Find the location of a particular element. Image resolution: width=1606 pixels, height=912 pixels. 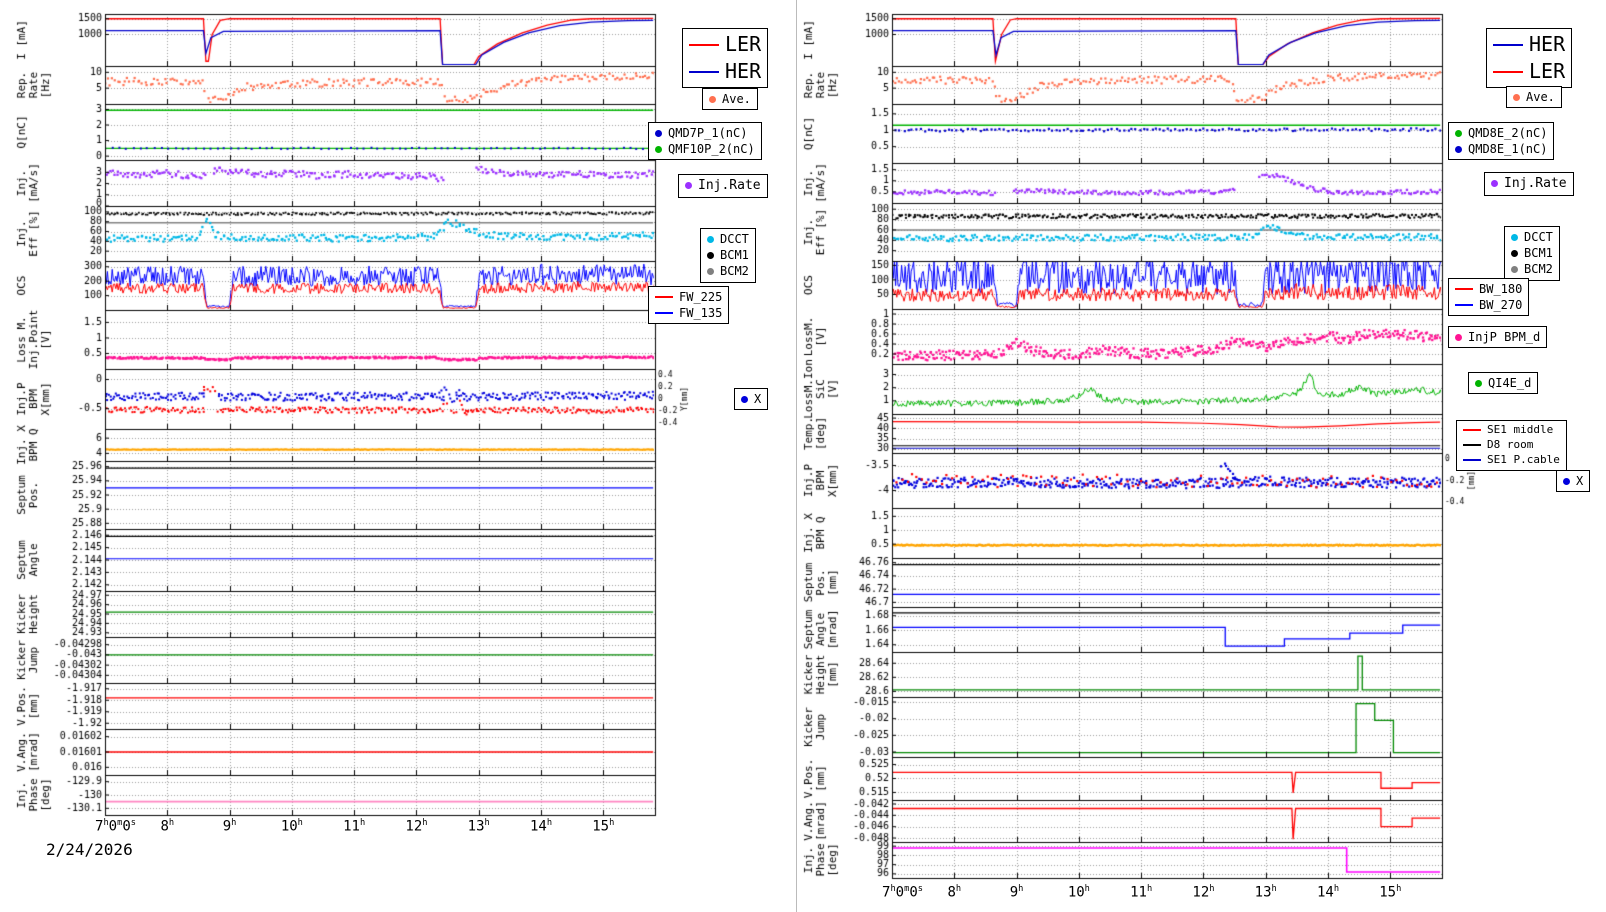

legend-label: QMD8E_2(nC) is located at coordinates (1508, 133).